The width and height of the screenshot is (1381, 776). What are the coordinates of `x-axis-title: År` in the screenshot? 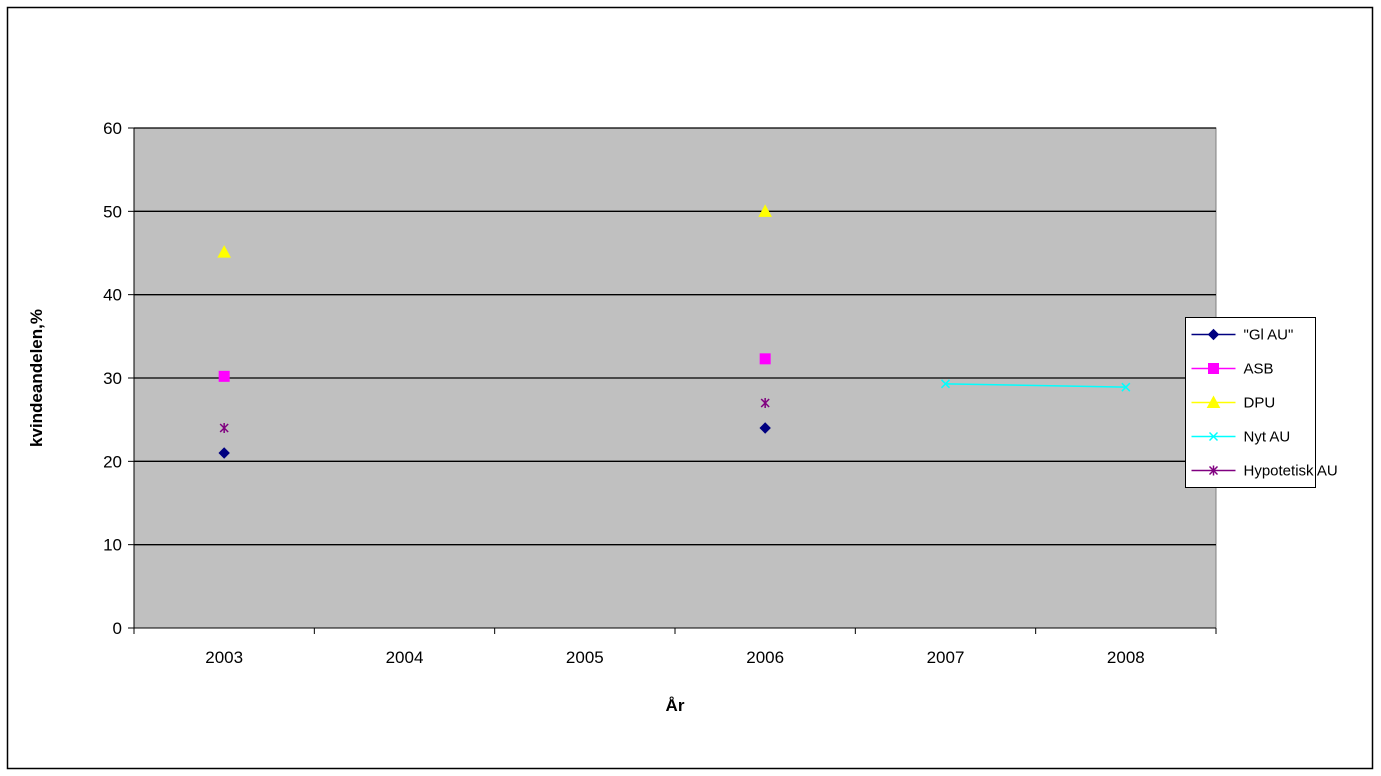 It's located at (675, 705).